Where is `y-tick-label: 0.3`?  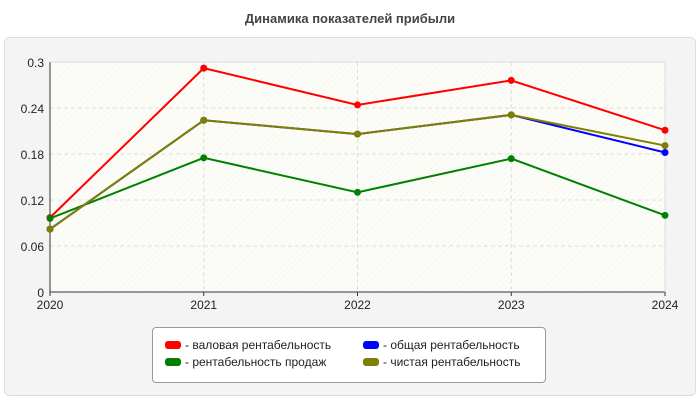
y-tick-label: 0.3 is located at coordinates (35, 63).